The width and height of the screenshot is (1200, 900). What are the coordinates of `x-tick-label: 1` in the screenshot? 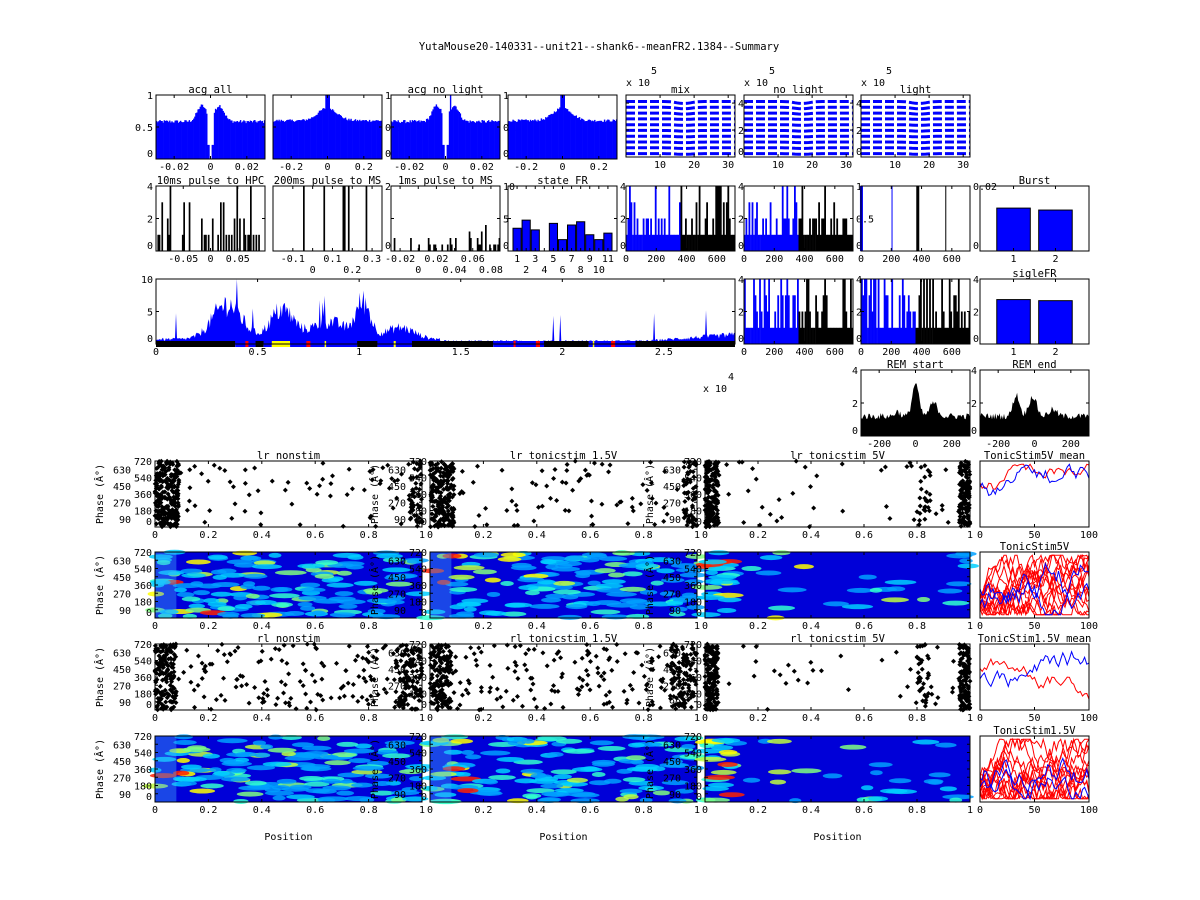 It's located at (422, 718).